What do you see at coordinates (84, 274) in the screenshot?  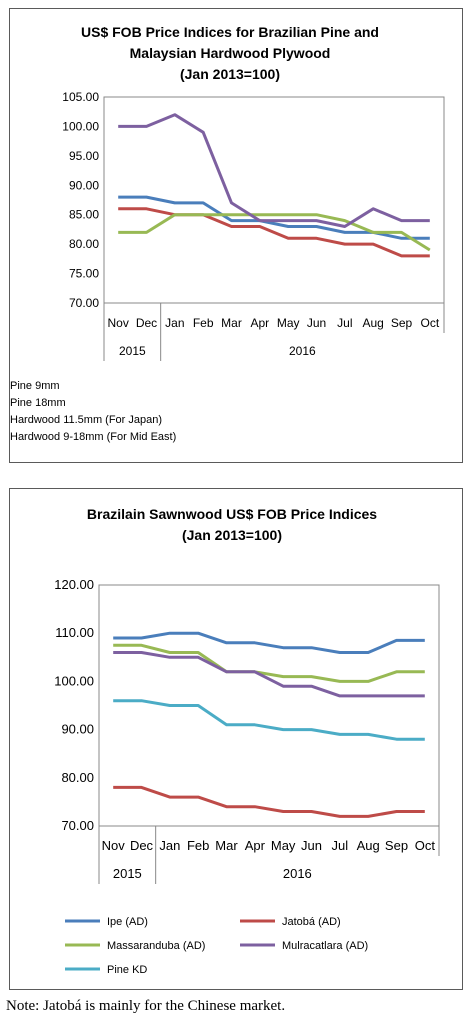 I see `y-tick-label: 75.00` at bounding box center [84, 274].